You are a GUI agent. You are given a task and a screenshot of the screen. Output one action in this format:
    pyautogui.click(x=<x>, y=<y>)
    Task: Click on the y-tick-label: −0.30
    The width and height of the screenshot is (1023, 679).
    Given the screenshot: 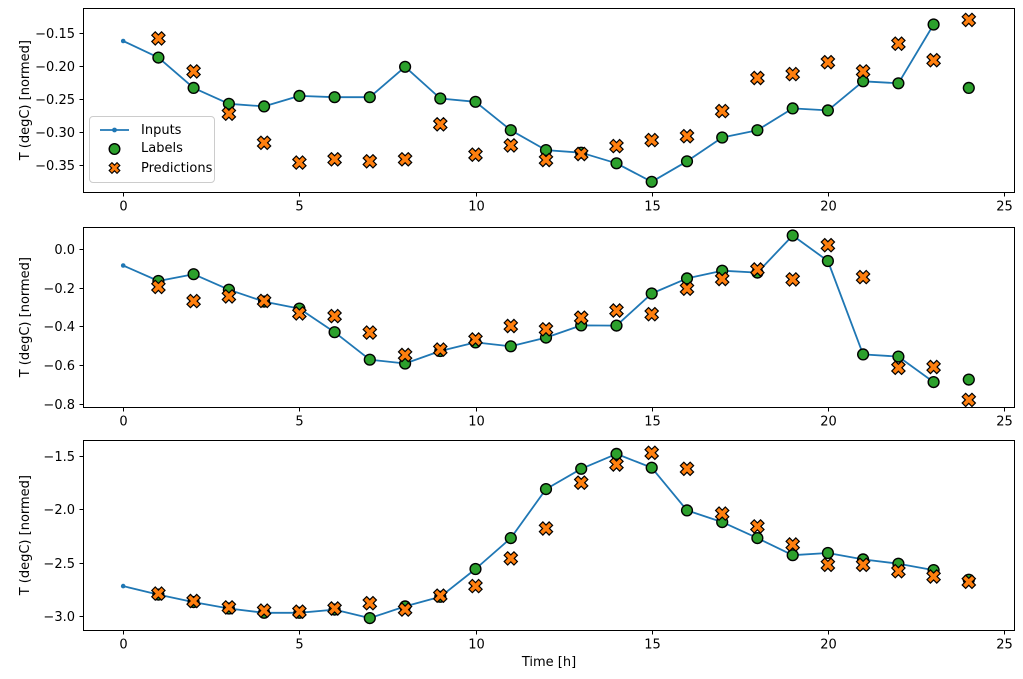 What is the action you would take?
    pyautogui.click(x=55, y=133)
    